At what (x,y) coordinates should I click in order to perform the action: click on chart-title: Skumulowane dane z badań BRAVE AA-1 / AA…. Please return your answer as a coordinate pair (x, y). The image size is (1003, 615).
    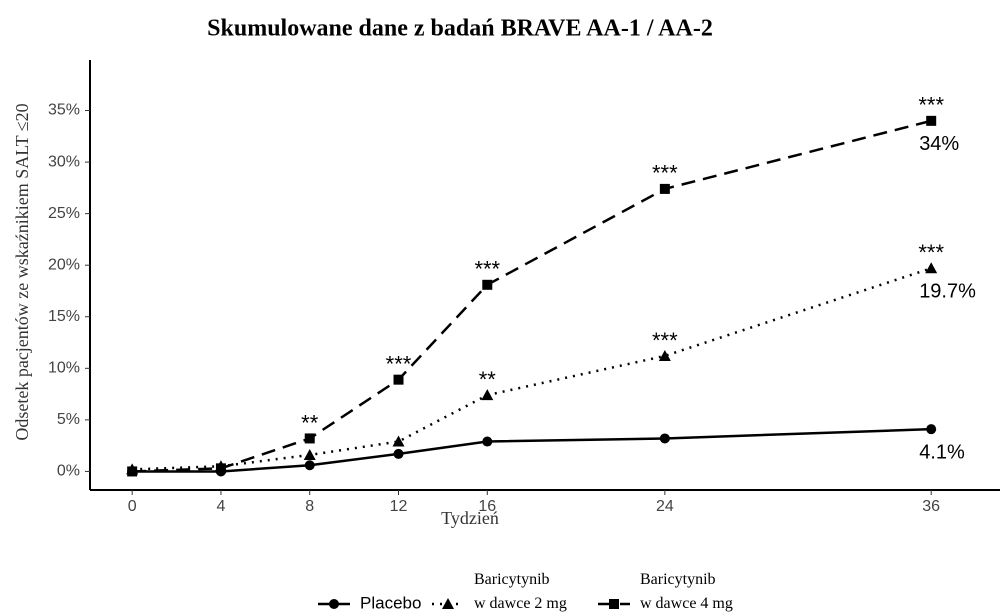
    Looking at the image, I should click on (460, 29).